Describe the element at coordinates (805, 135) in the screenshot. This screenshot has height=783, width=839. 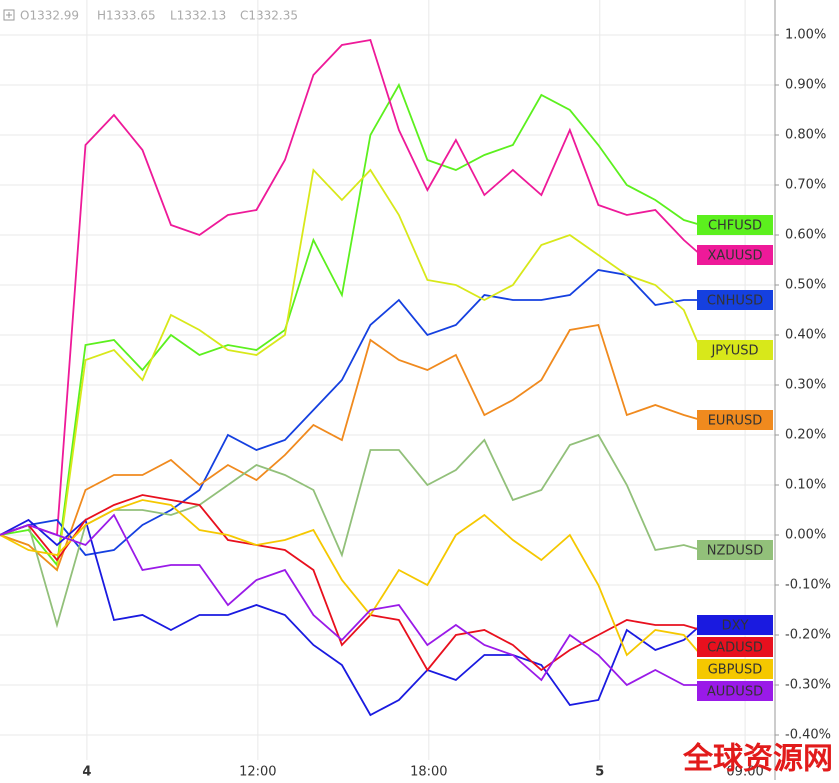
I see `y-tick-label: 0.80%` at that location.